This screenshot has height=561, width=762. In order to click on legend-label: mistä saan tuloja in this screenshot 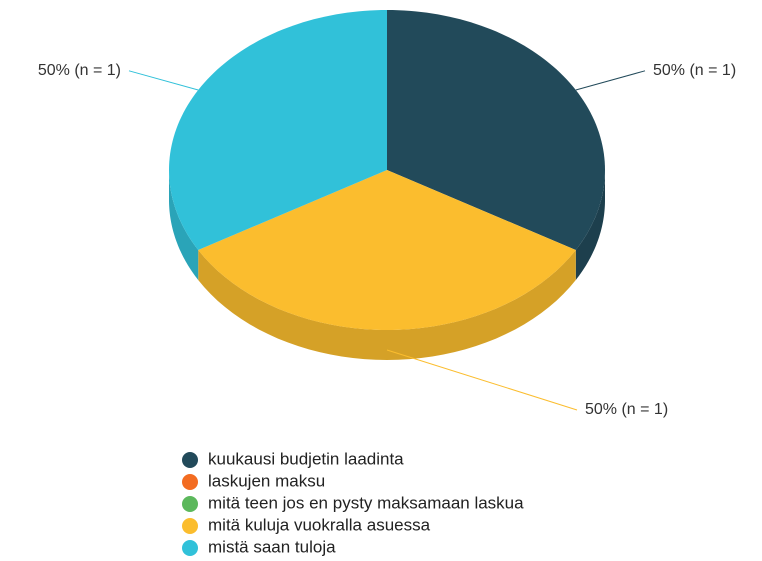, I will do `click(272, 546)`.